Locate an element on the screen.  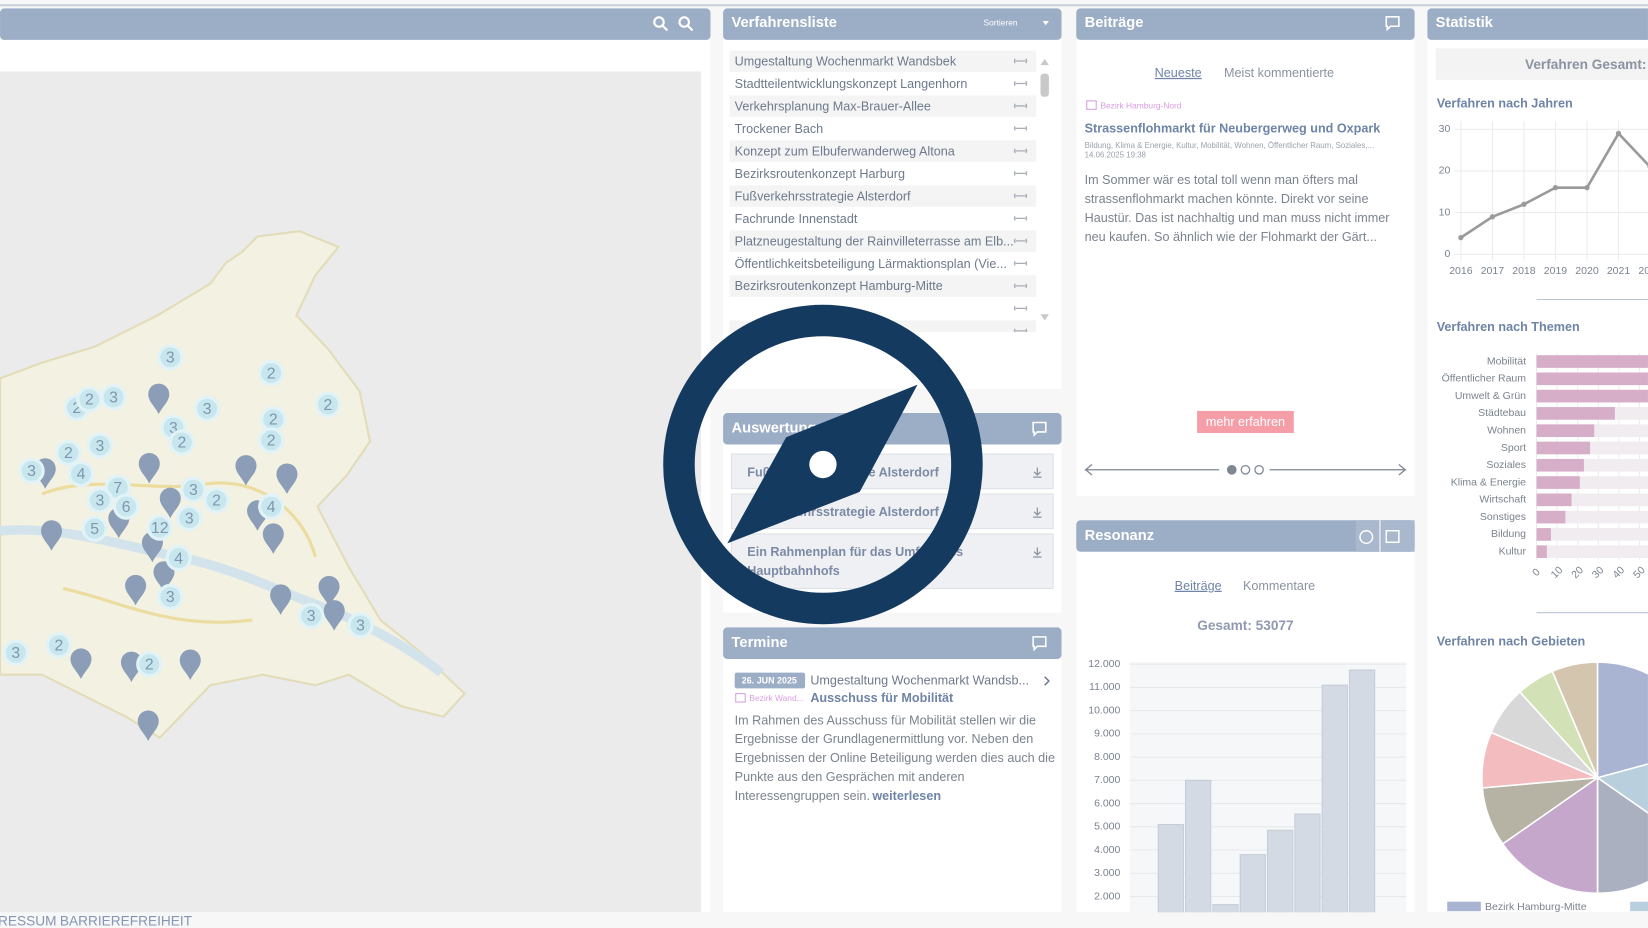
zoom-controls is located at coordinates (673, 24).